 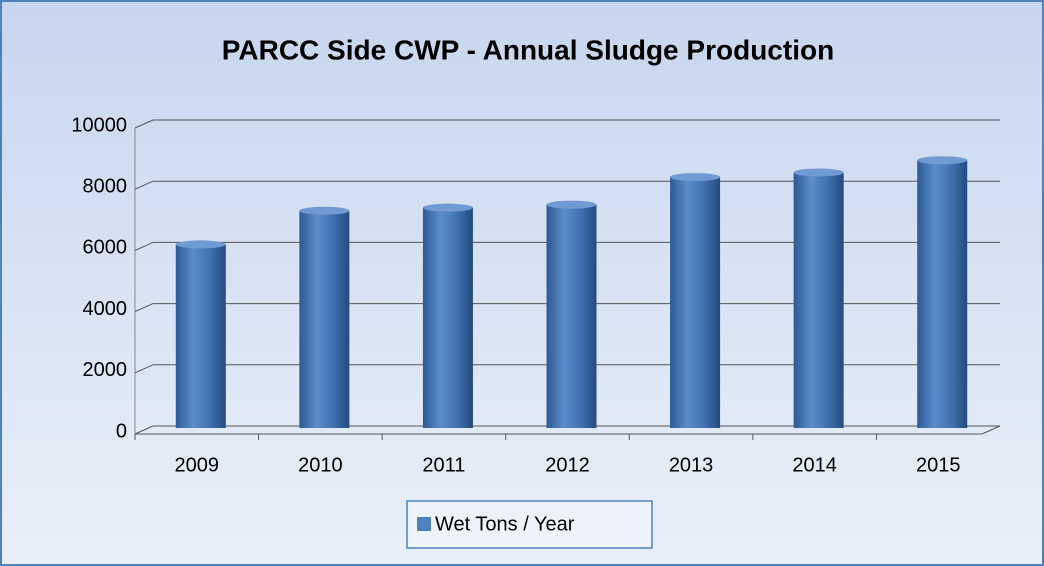 What do you see at coordinates (121, 431) in the screenshot?
I see `y-tick-label: 0` at bounding box center [121, 431].